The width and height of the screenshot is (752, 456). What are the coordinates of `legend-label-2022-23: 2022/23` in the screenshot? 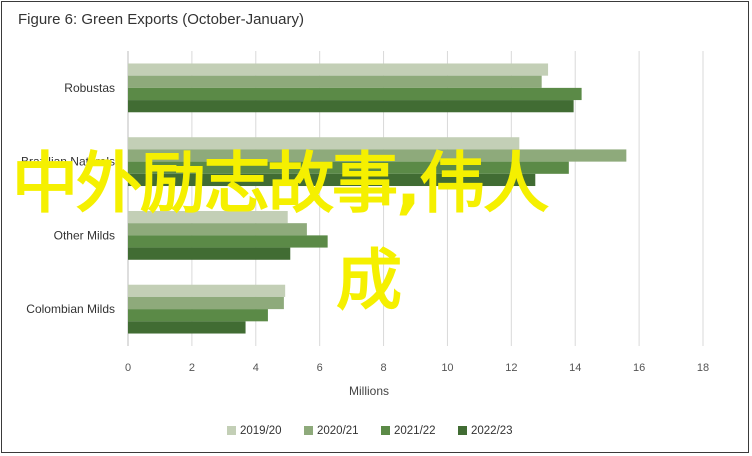 It's located at (492, 431).